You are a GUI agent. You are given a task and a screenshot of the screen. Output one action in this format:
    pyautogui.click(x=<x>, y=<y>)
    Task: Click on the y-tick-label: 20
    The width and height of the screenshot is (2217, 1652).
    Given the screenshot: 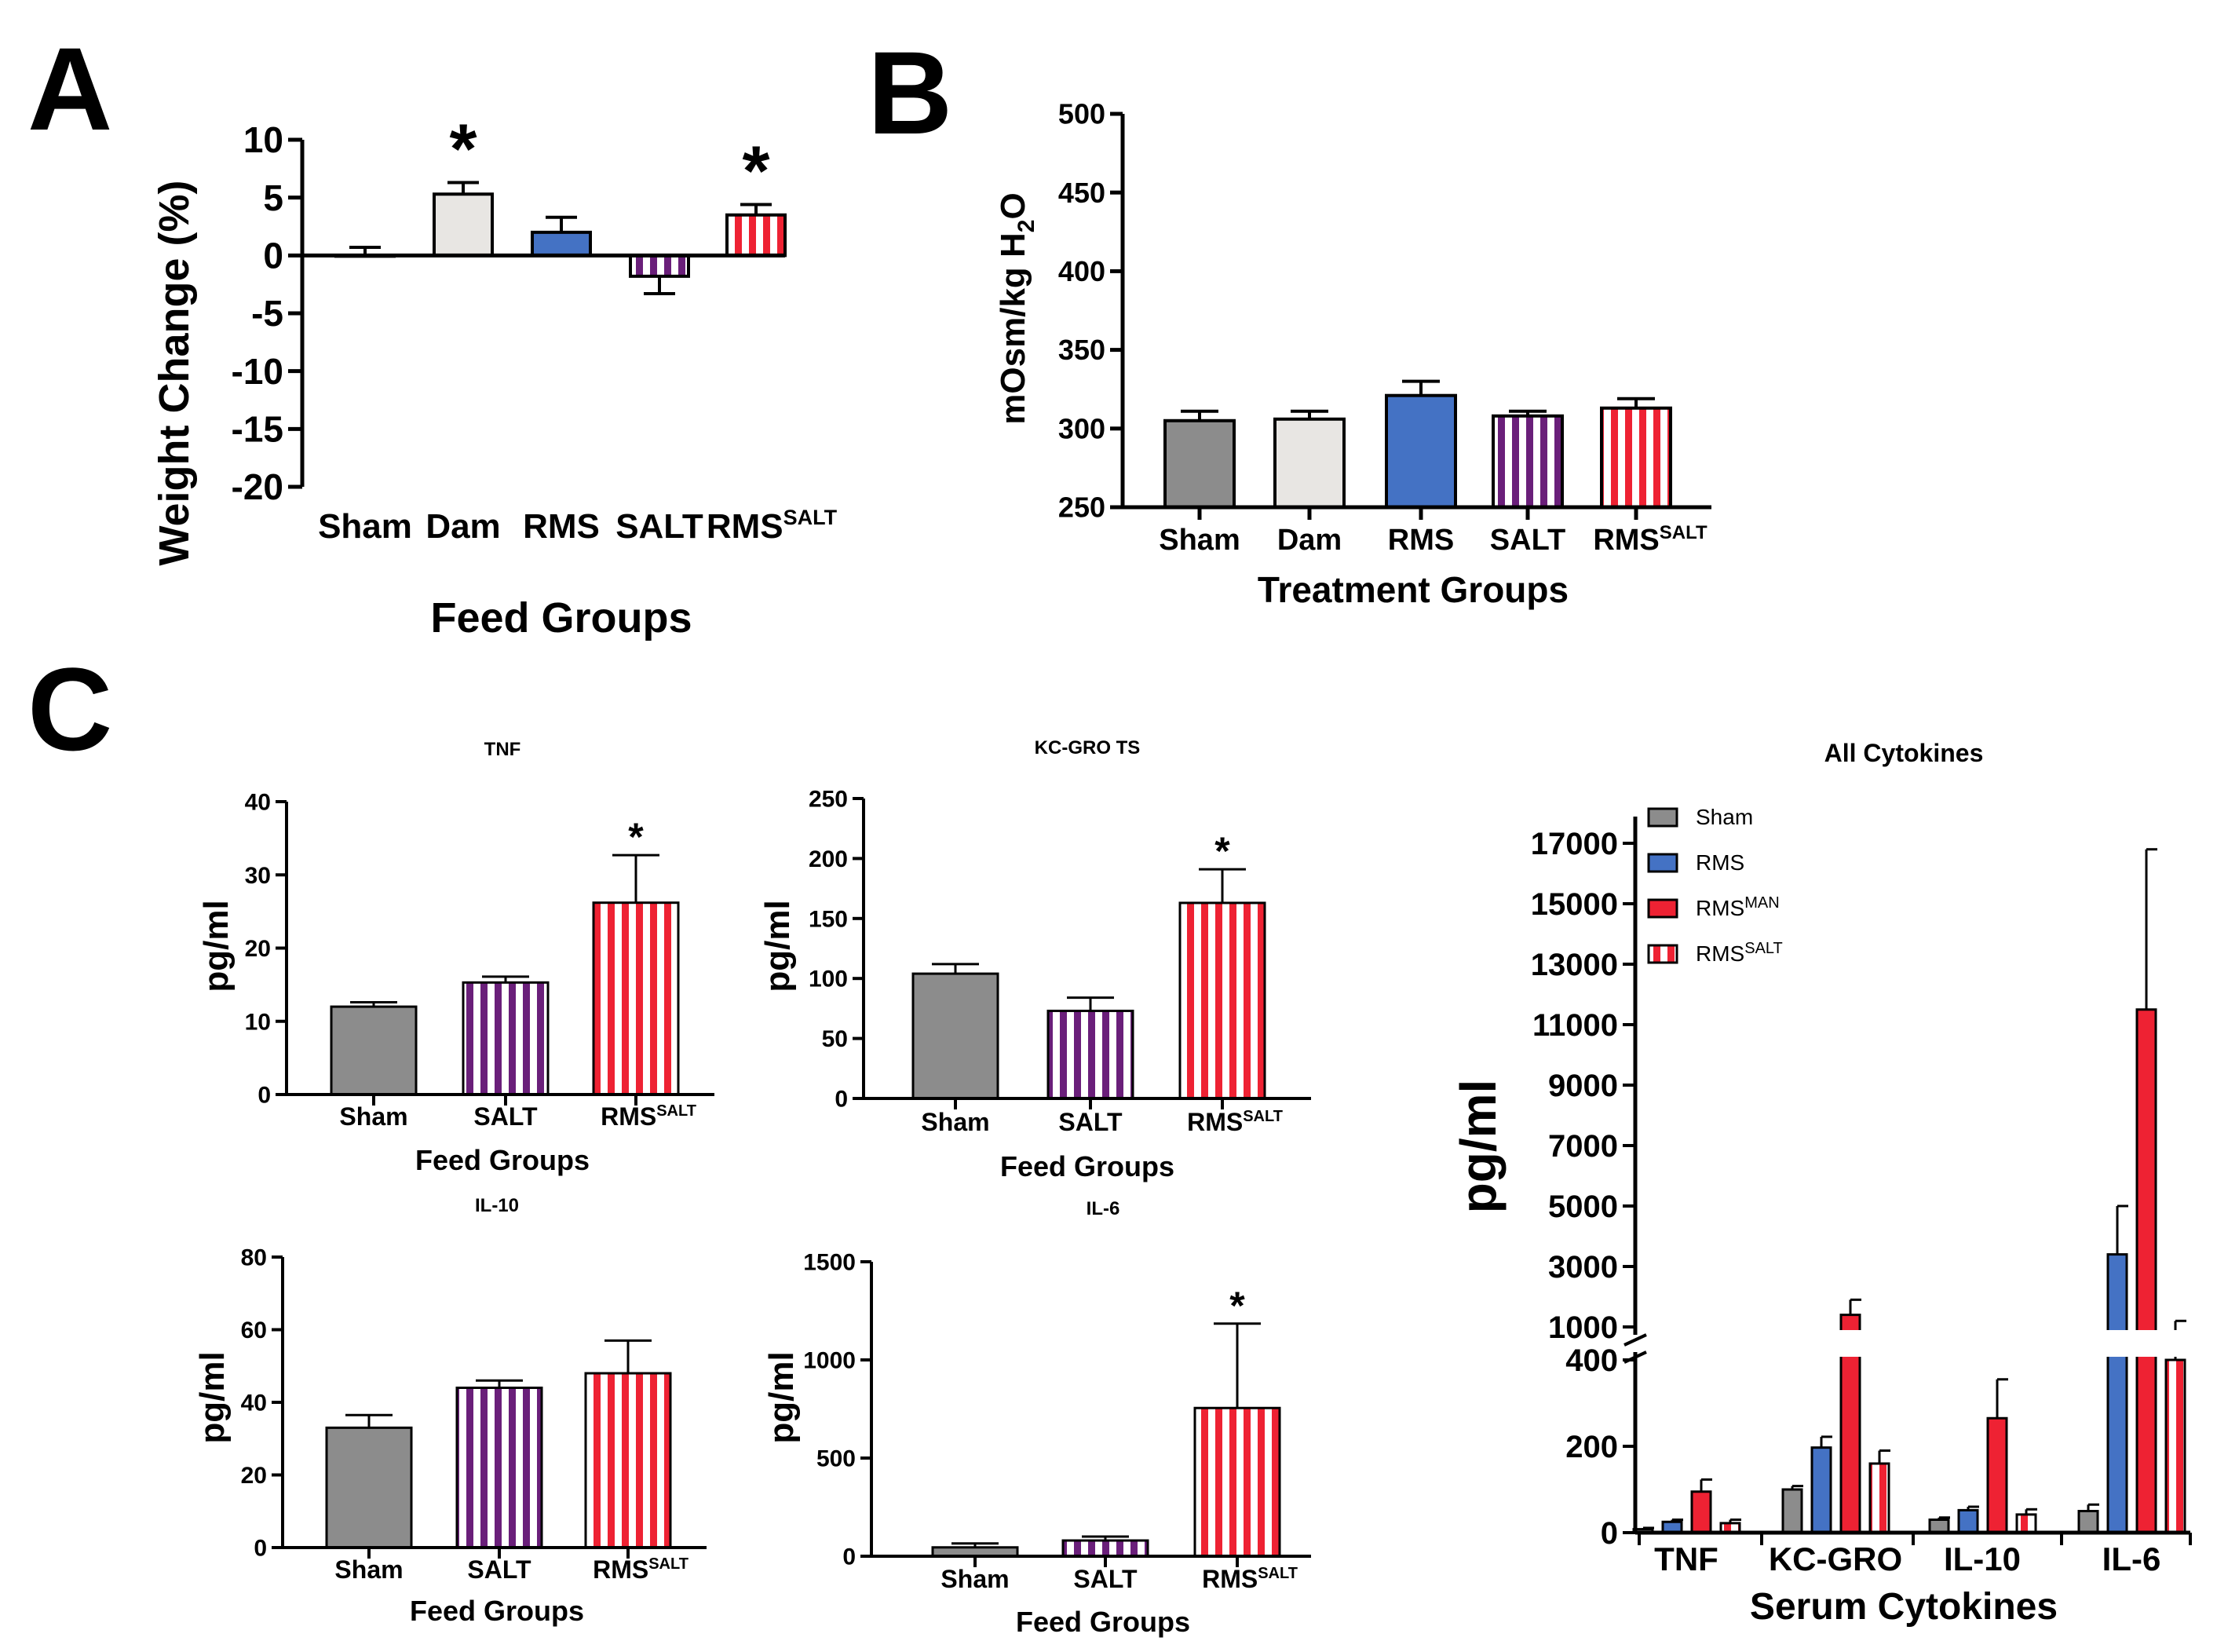 What is the action you would take?
    pyautogui.click(x=258, y=949)
    